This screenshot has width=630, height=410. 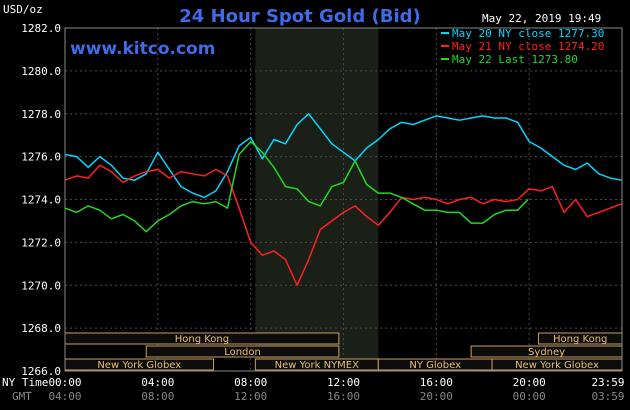 I want to click on session-label: London, so click(x=242, y=352).